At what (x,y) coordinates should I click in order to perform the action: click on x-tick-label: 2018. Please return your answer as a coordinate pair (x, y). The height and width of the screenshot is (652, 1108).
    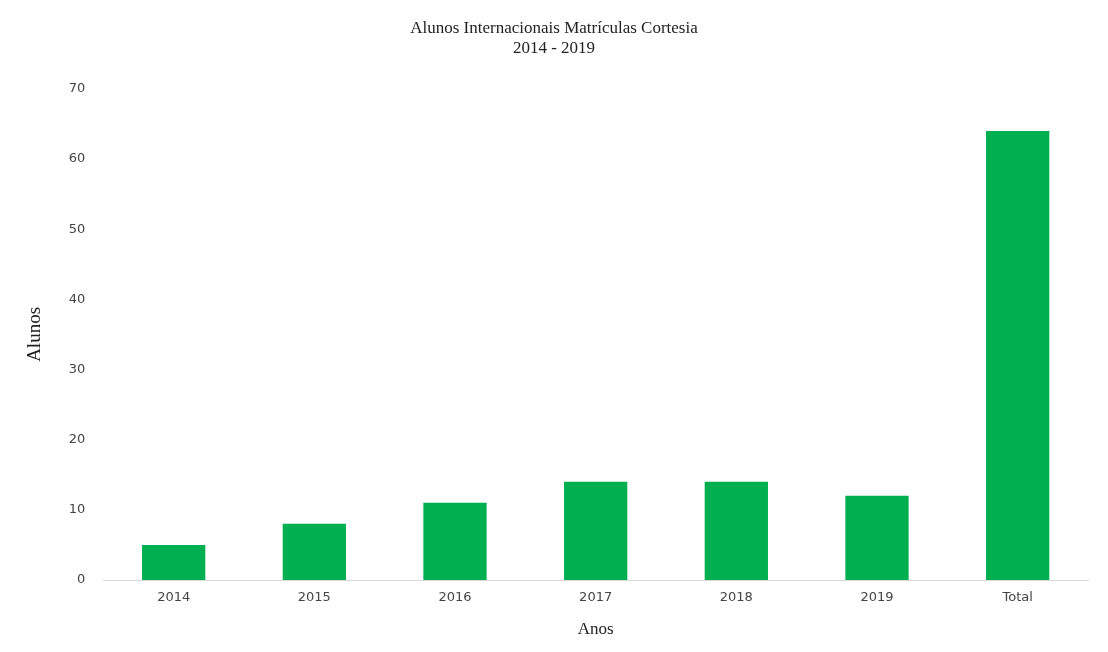
    Looking at the image, I should click on (736, 597).